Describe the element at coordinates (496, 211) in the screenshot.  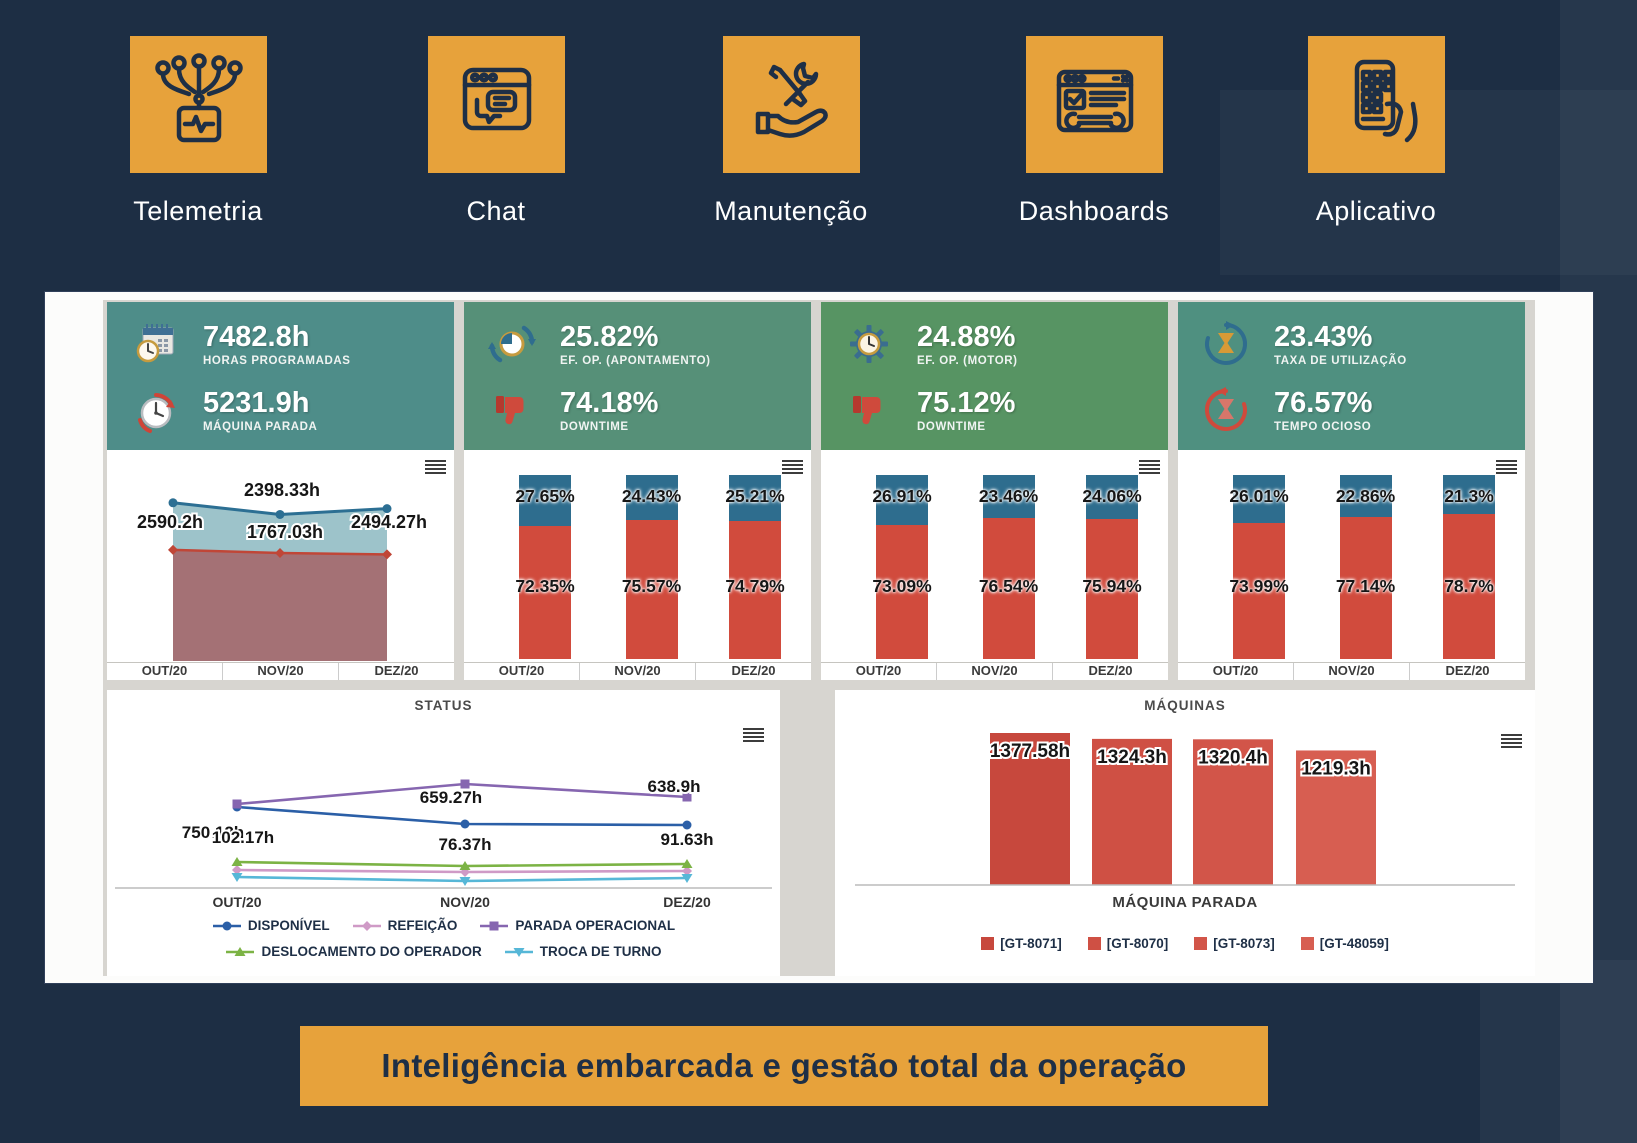
I see `feature-label-chat: Chat` at that location.